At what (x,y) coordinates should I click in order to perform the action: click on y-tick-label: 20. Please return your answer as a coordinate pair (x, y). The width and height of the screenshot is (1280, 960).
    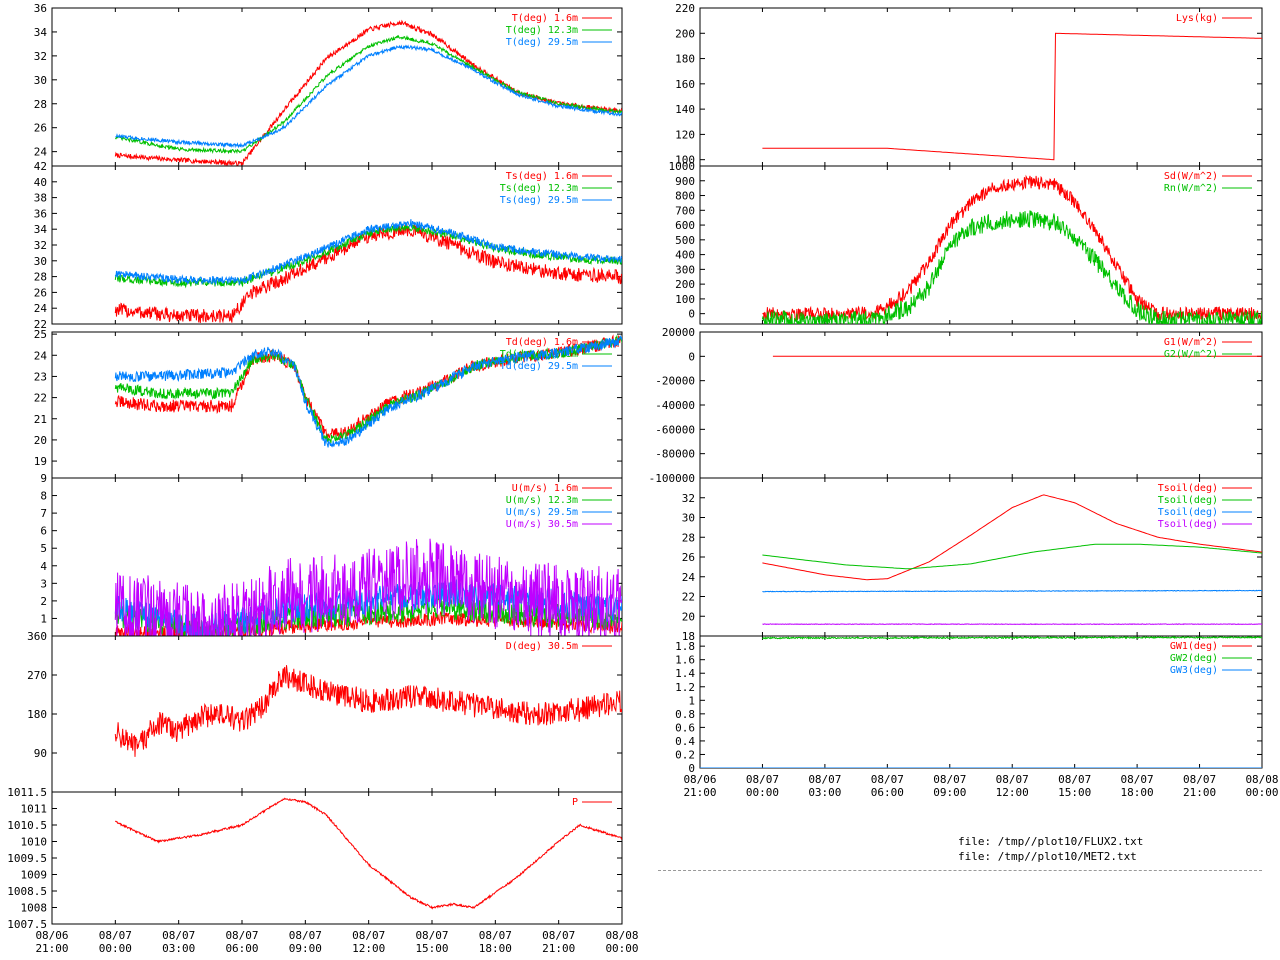
    Looking at the image, I should click on (688, 616).